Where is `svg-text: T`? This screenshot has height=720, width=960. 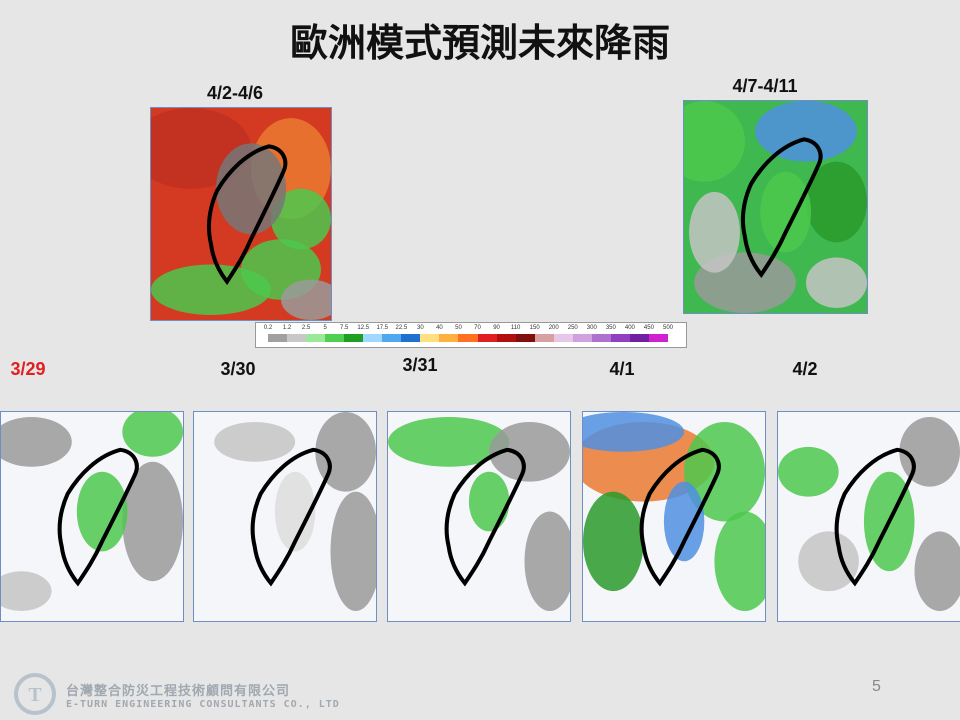 svg-text: T is located at coordinates (35, 695).